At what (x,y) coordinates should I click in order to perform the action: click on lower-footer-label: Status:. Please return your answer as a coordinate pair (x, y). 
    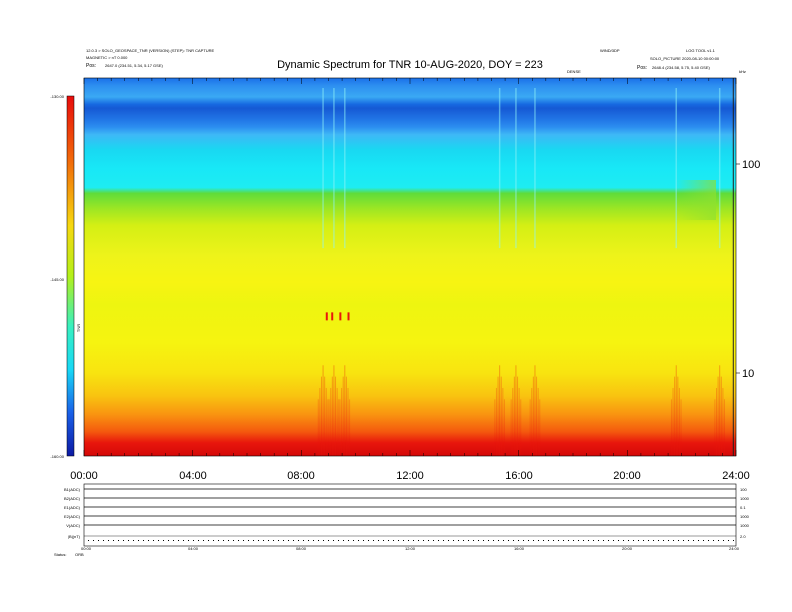
    Looking at the image, I should click on (60, 554).